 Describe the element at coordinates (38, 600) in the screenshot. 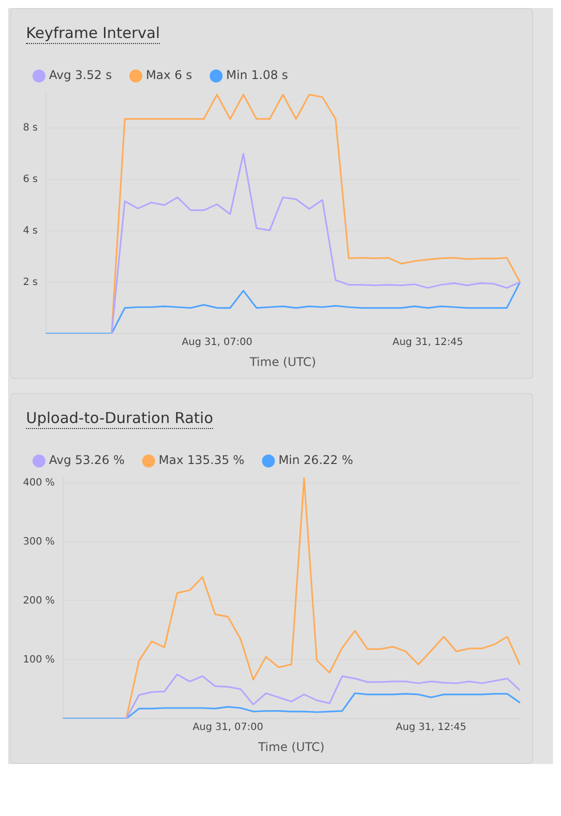

I see `y-tick-label: 200 %` at that location.